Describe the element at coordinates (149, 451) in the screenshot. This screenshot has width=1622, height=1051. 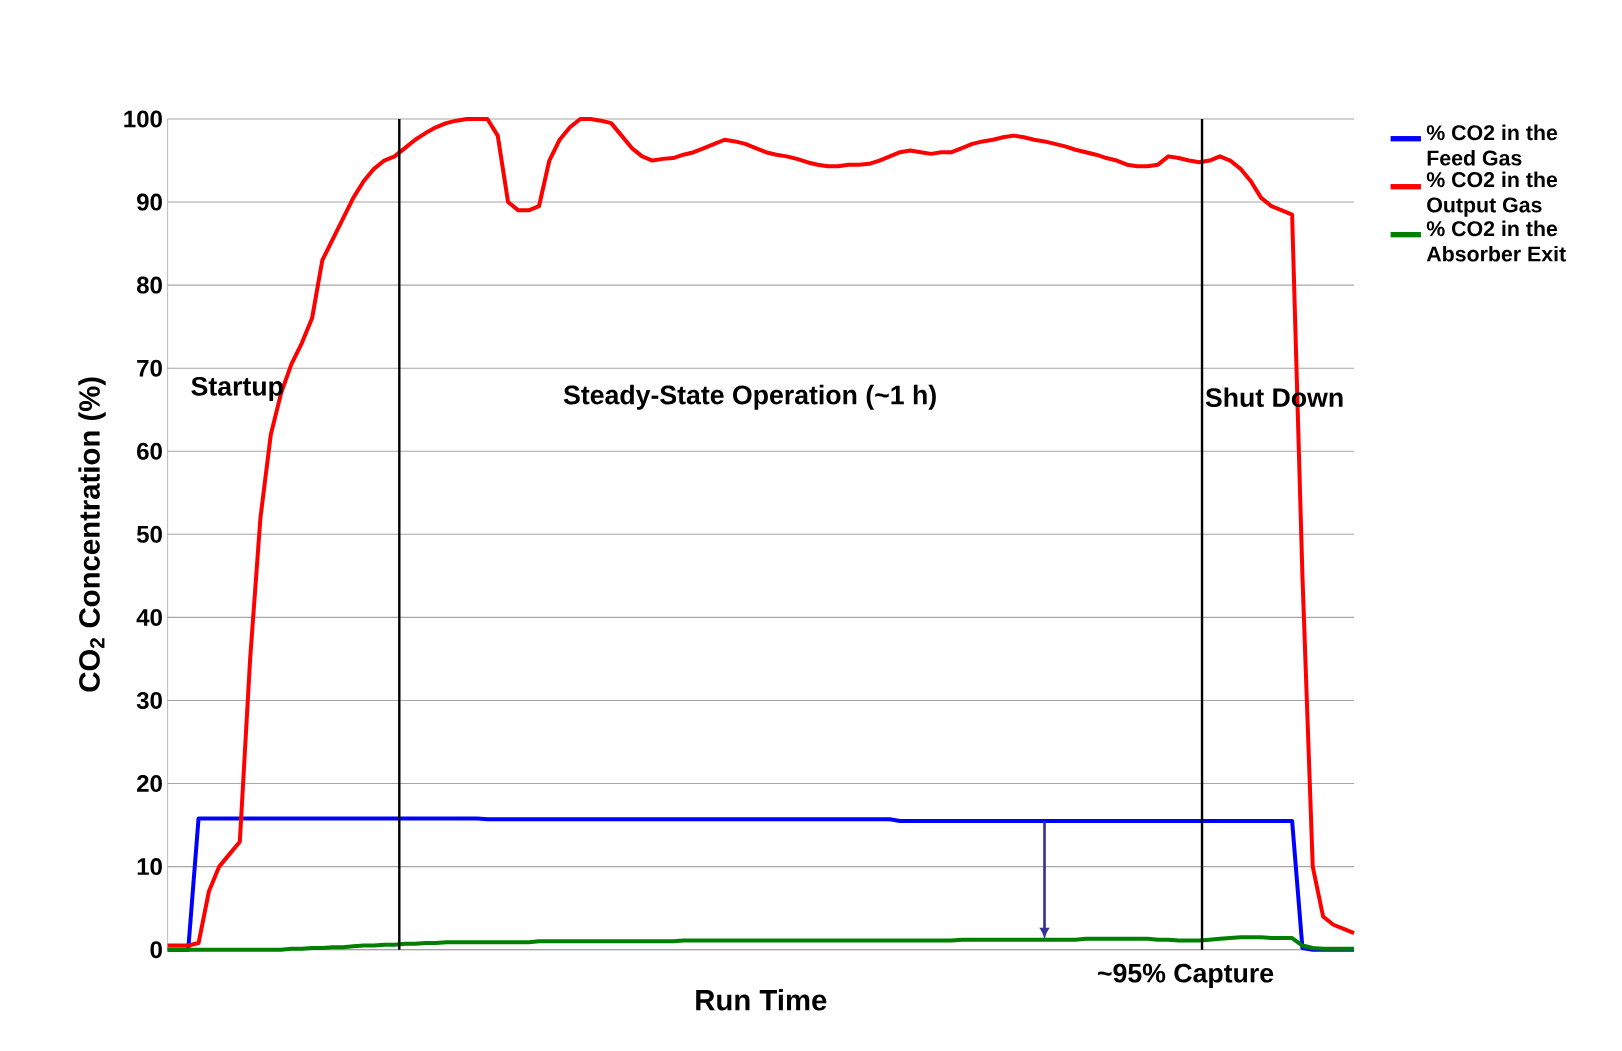
I see `y-tick-label: 60` at that location.